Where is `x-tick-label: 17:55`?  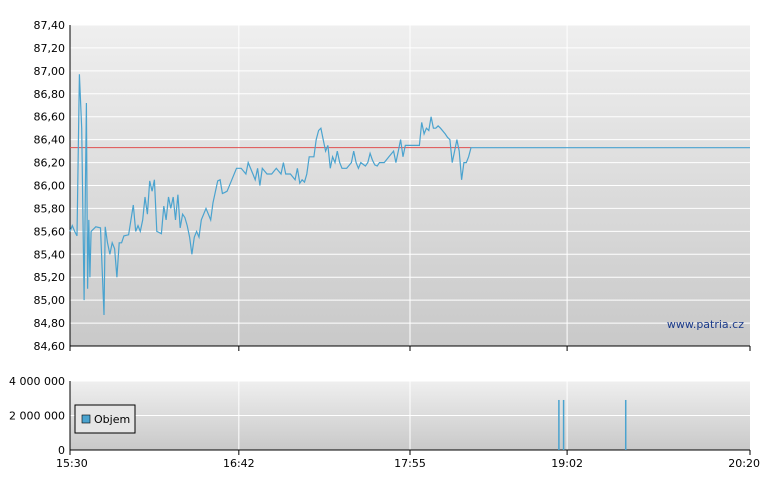
x-tick-label: 17:55 is located at coordinates (410, 463).